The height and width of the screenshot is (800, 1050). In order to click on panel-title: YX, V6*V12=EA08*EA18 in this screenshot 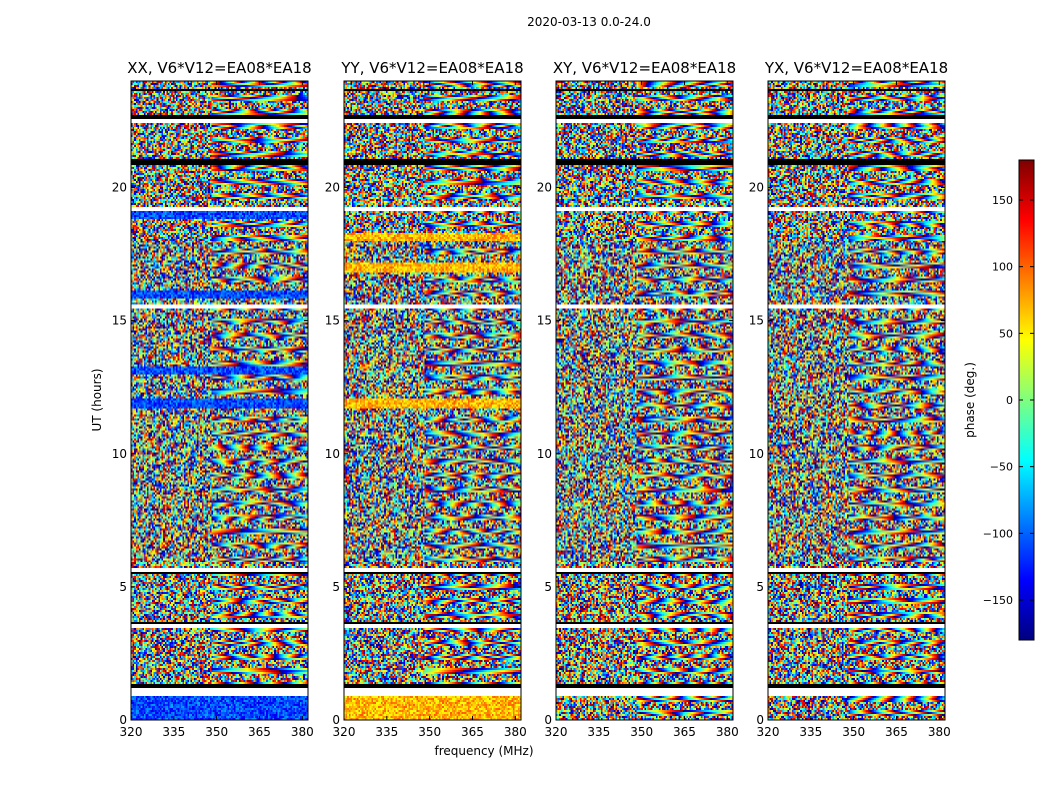, I will do `click(856, 68)`.